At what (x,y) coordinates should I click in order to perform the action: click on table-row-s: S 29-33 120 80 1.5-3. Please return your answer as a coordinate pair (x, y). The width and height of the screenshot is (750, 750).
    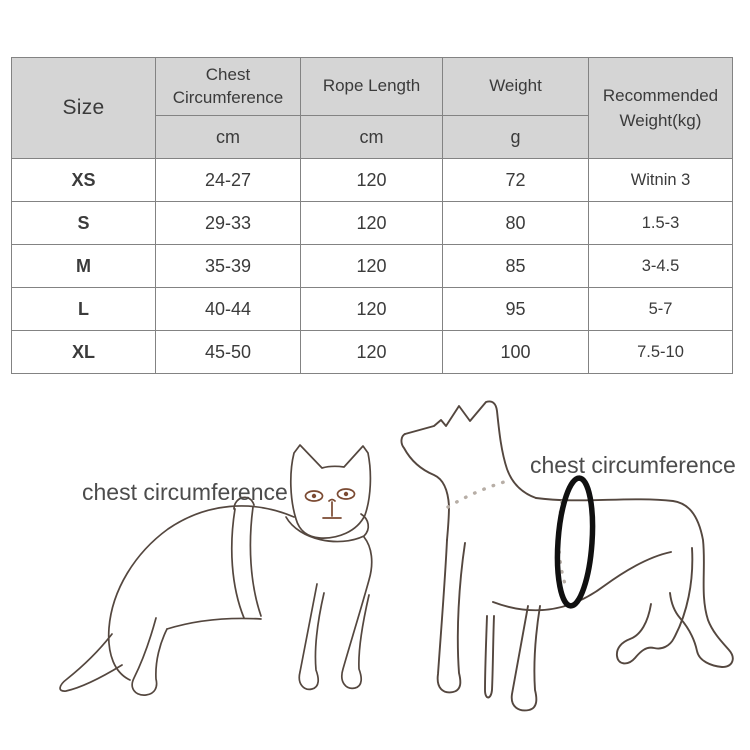
    Looking at the image, I should click on (372, 223).